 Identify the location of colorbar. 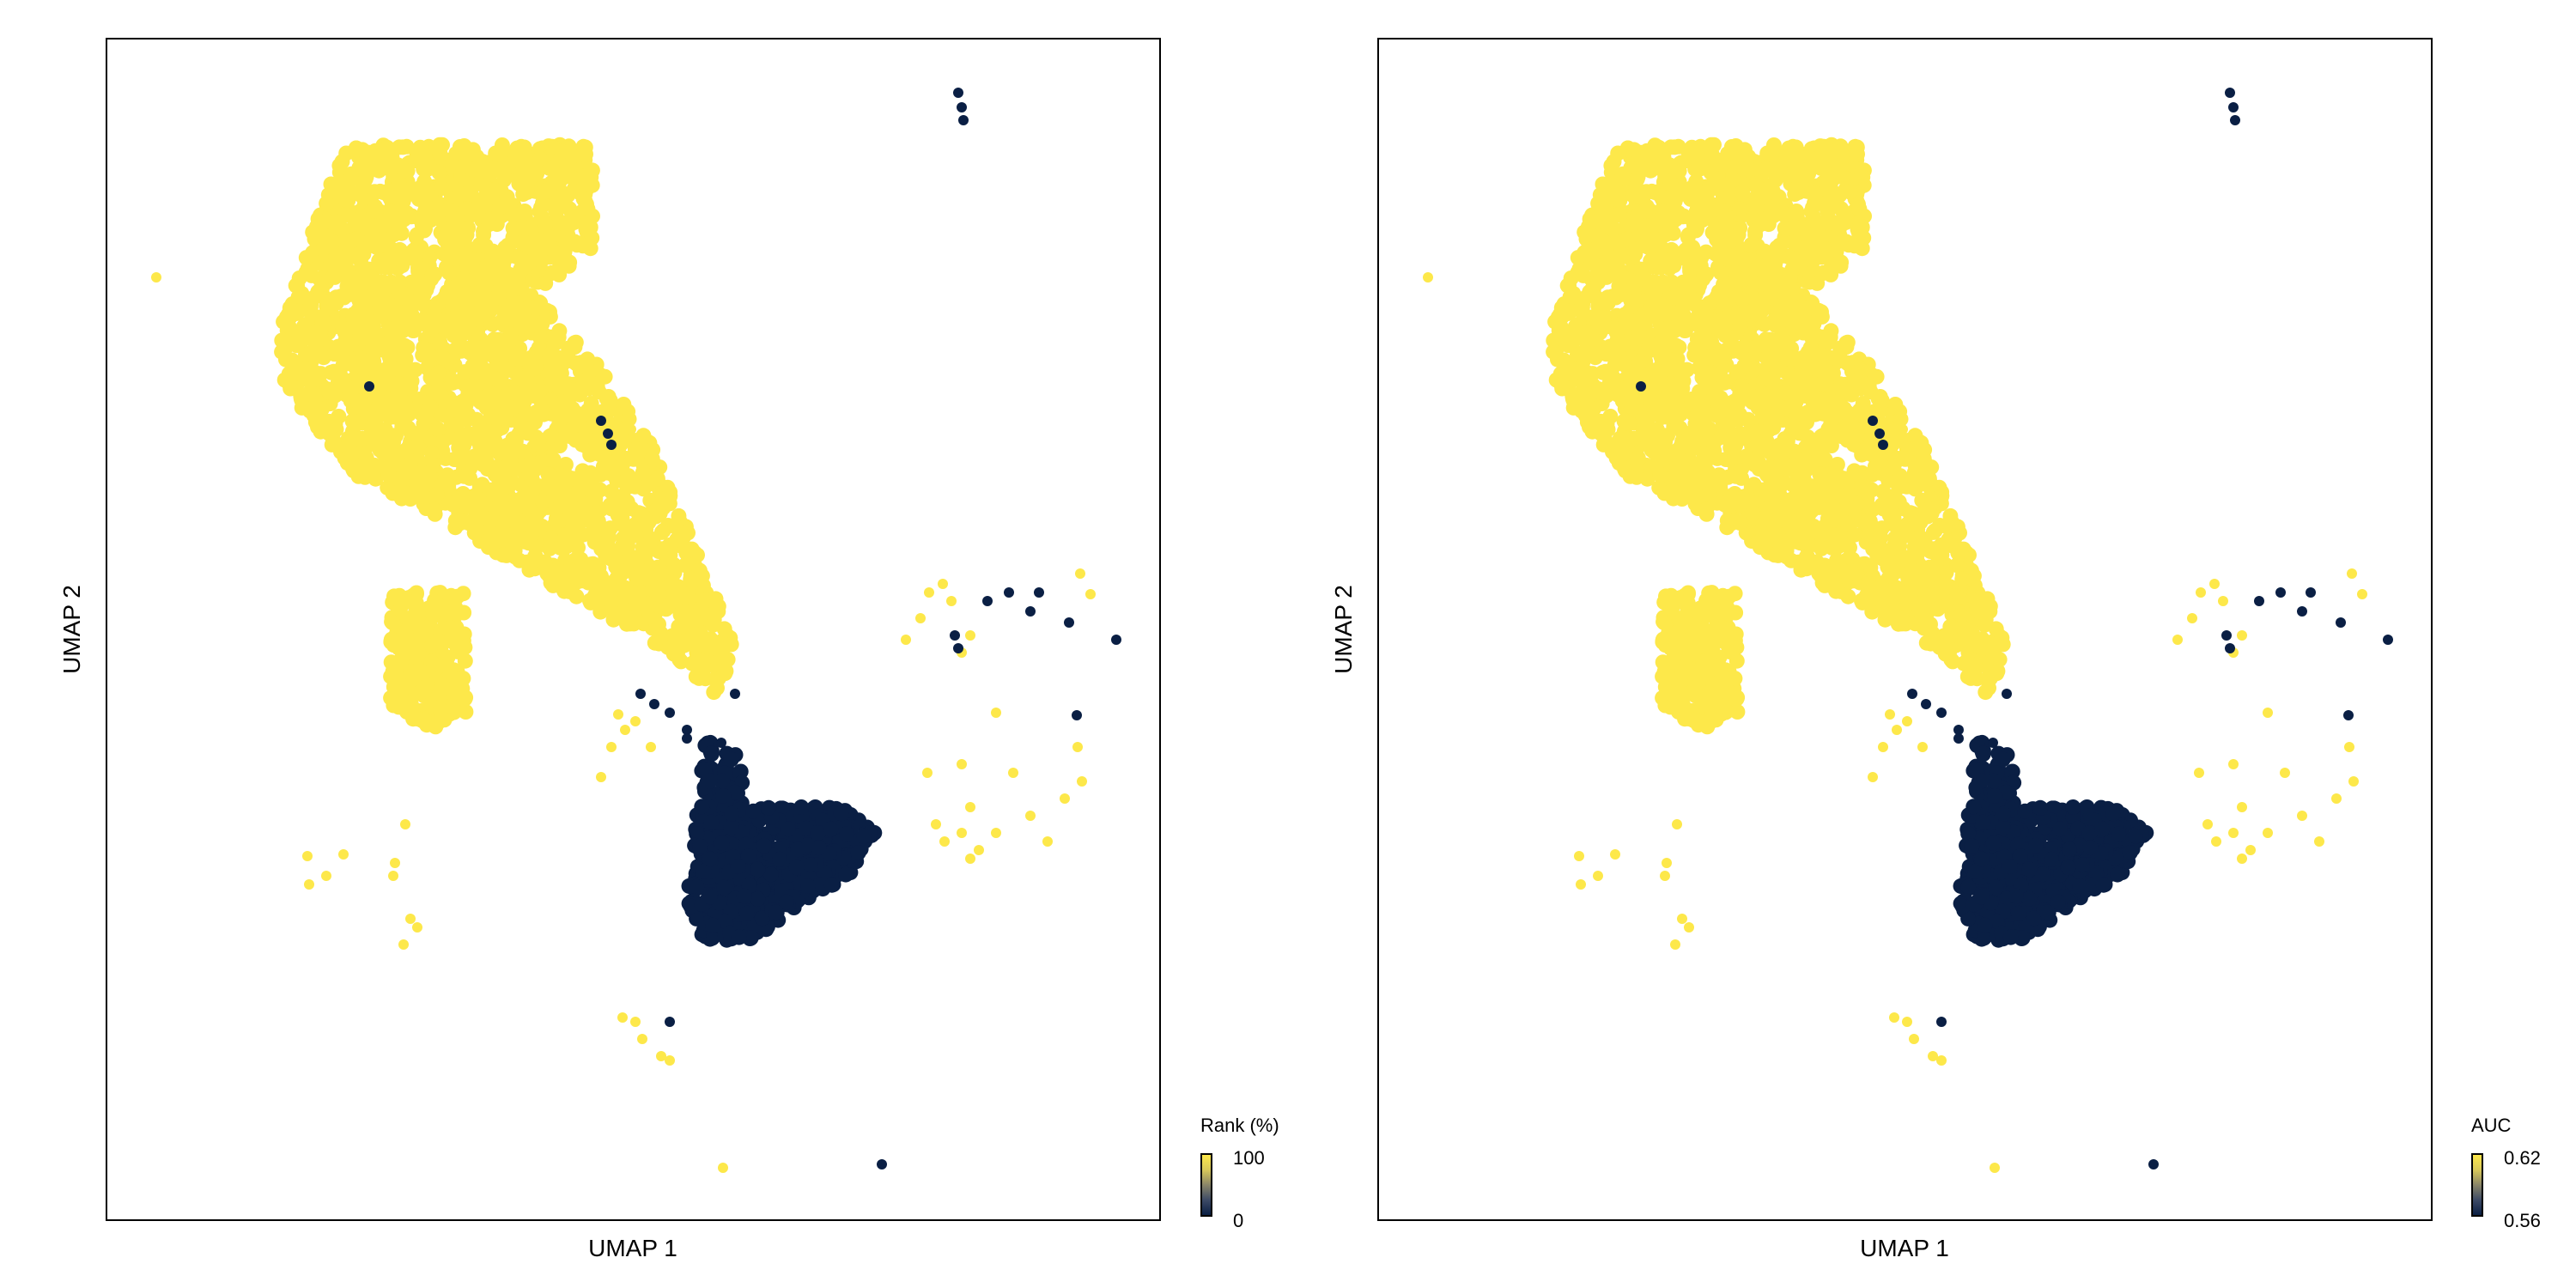
(1206, 1185).